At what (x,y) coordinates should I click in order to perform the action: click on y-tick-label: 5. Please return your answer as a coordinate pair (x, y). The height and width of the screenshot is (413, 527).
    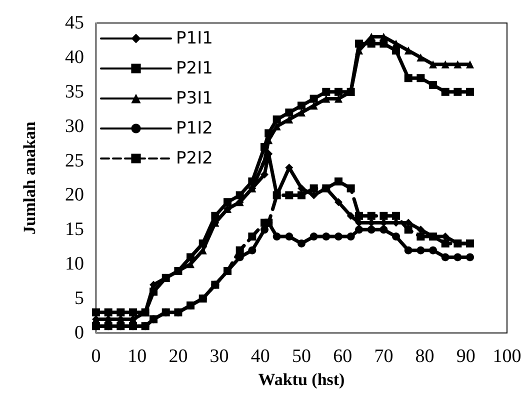
    Looking at the image, I should click on (79, 299).